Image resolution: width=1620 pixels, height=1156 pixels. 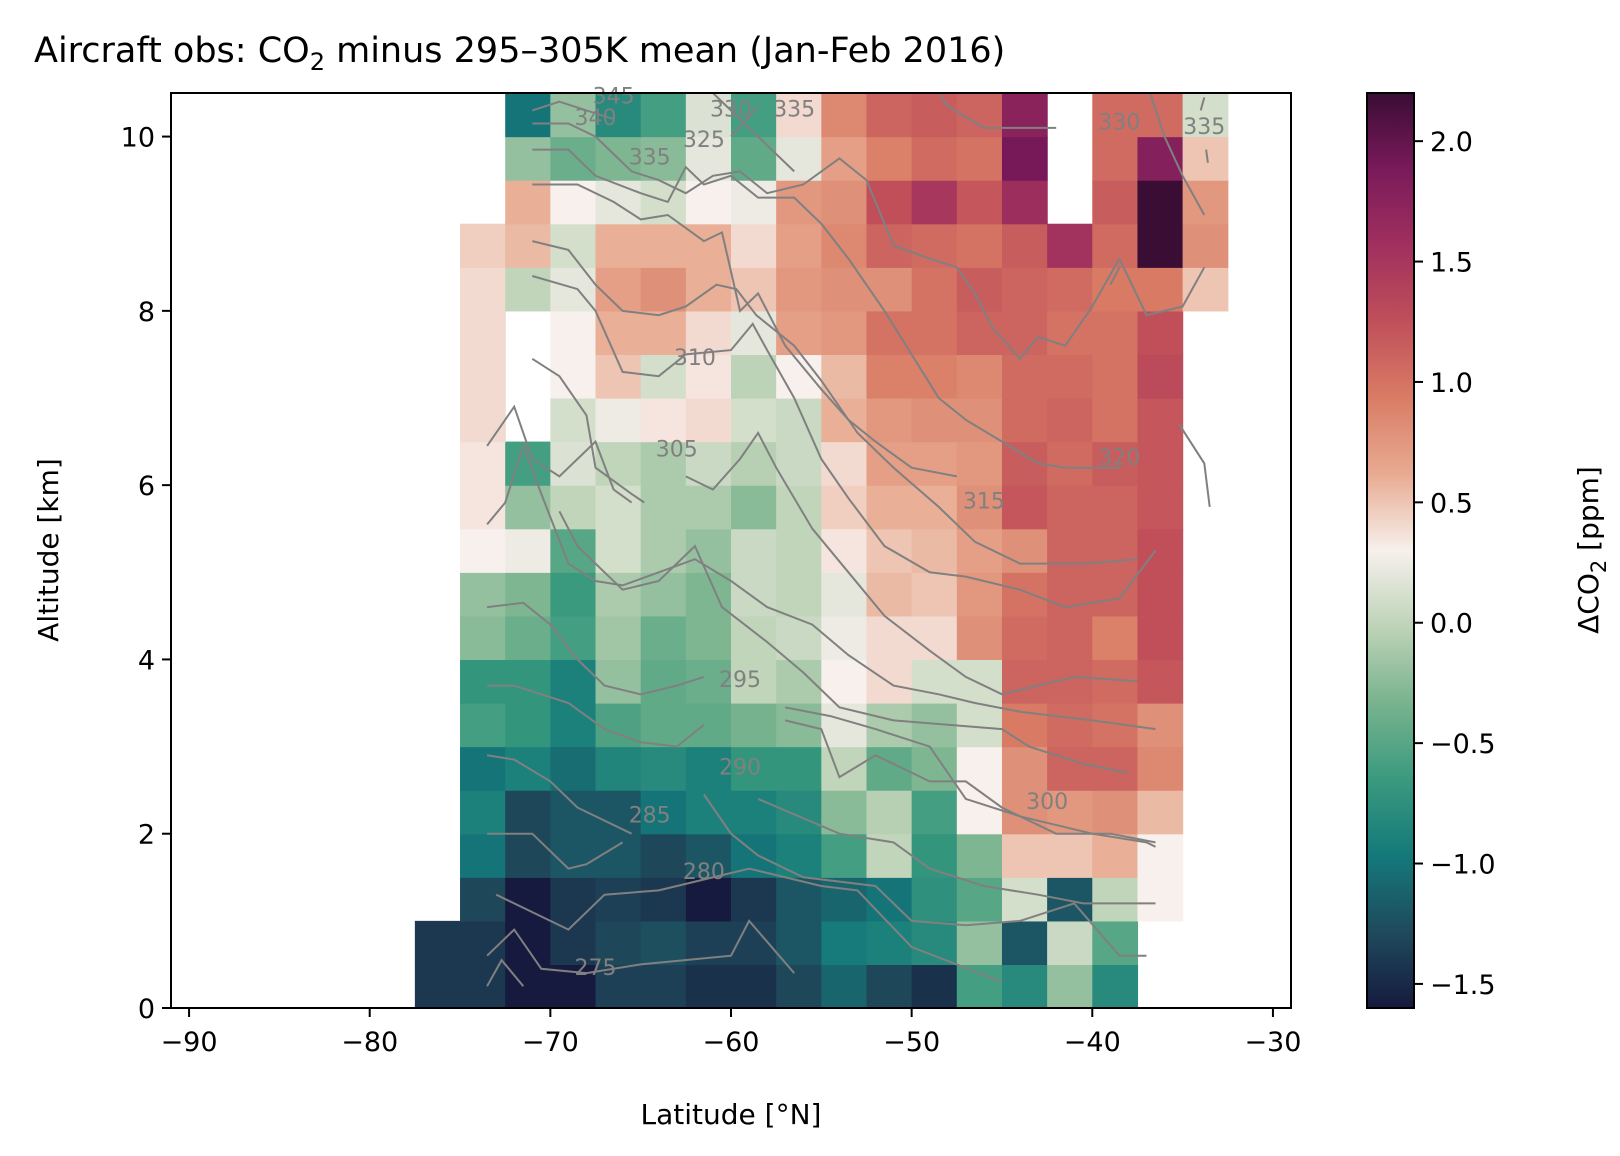 I want to click on colorbar-tick-label: 0.5, so click(x=1451, y=503).